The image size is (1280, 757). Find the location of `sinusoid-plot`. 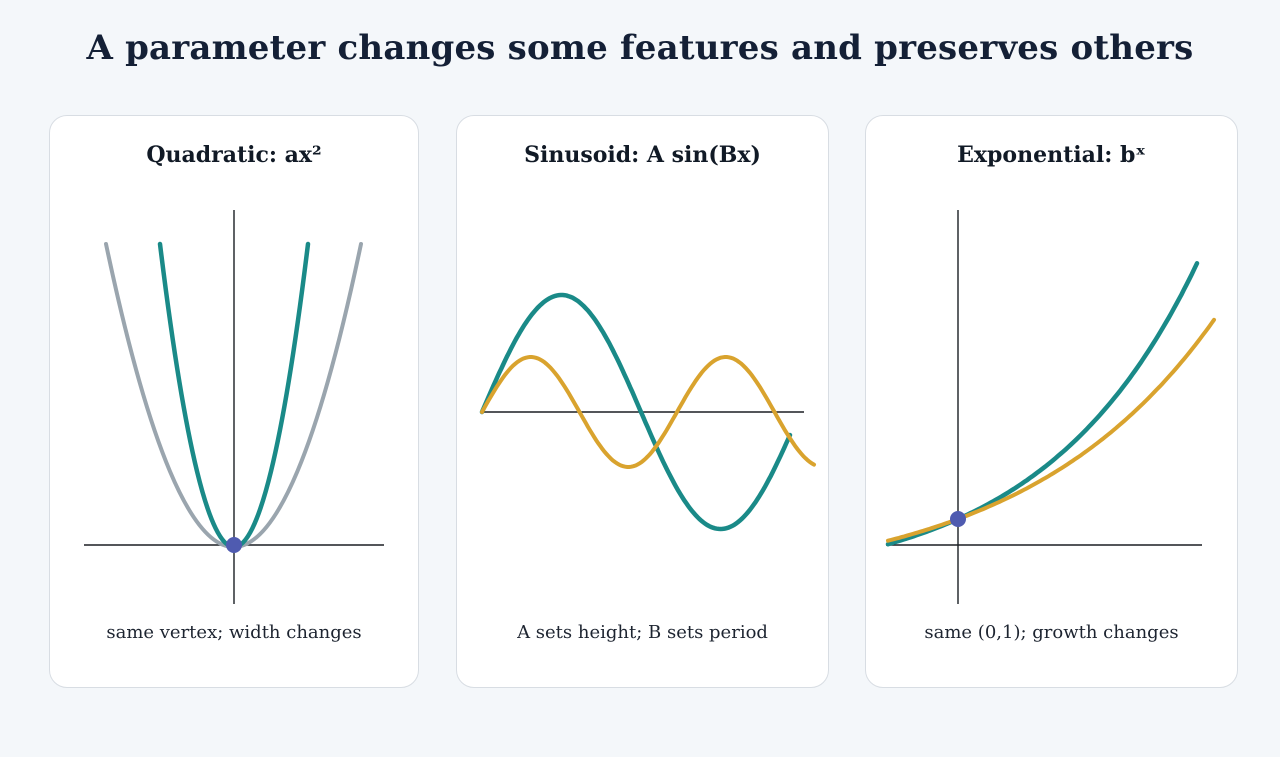

sinusoid-plot is located at coordinates (647, 412).